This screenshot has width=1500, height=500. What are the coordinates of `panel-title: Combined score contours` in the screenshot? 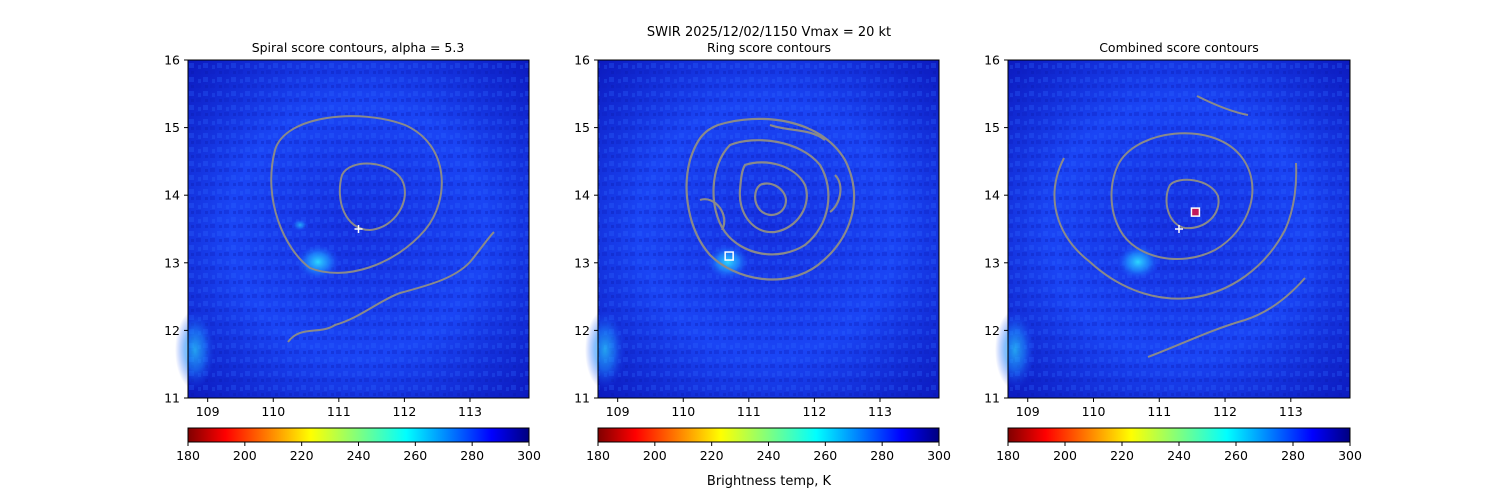 It's located at (1179, 47).